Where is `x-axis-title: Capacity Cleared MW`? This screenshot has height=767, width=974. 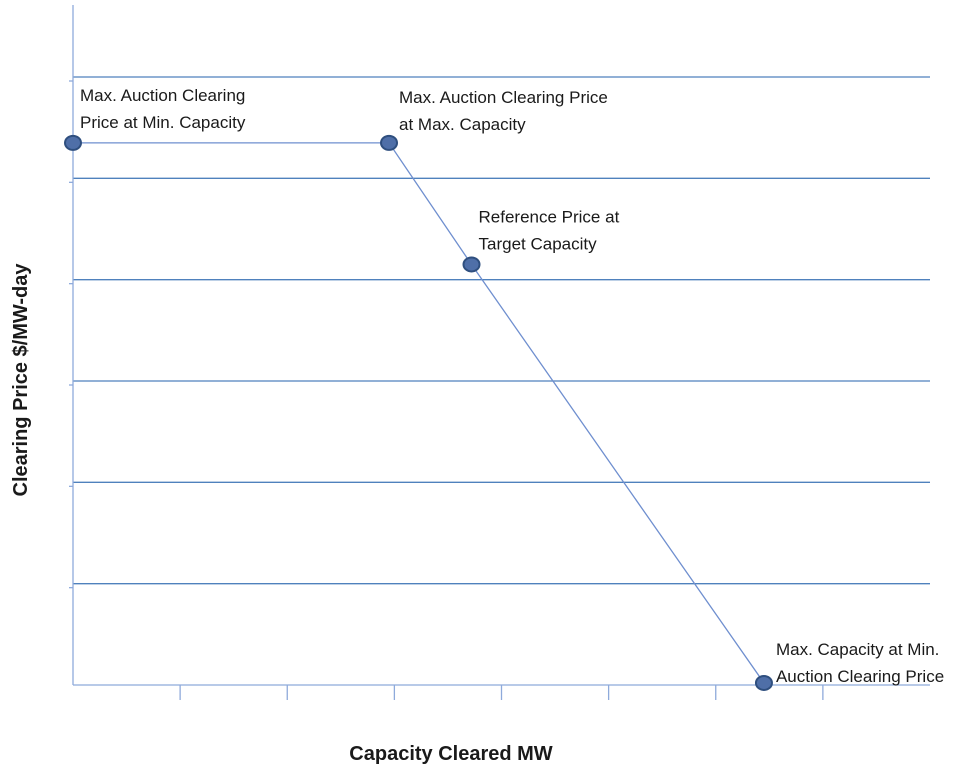 x-axis-title: Capacity Cleared MW is located at coordinates (451, 754).